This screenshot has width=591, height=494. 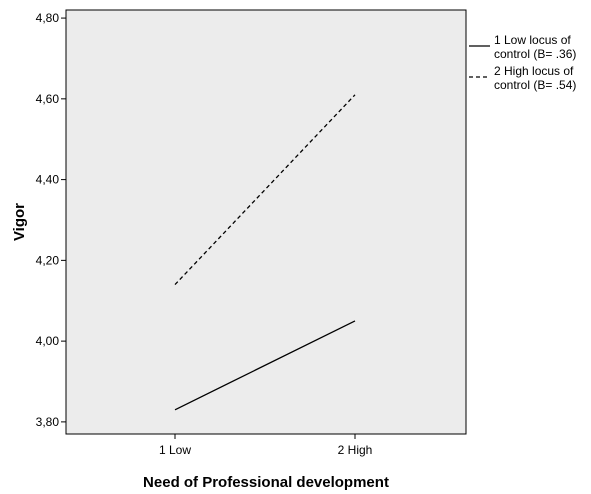 I want to click on y-tick-label: 4,20, so click(x=48, y=260).